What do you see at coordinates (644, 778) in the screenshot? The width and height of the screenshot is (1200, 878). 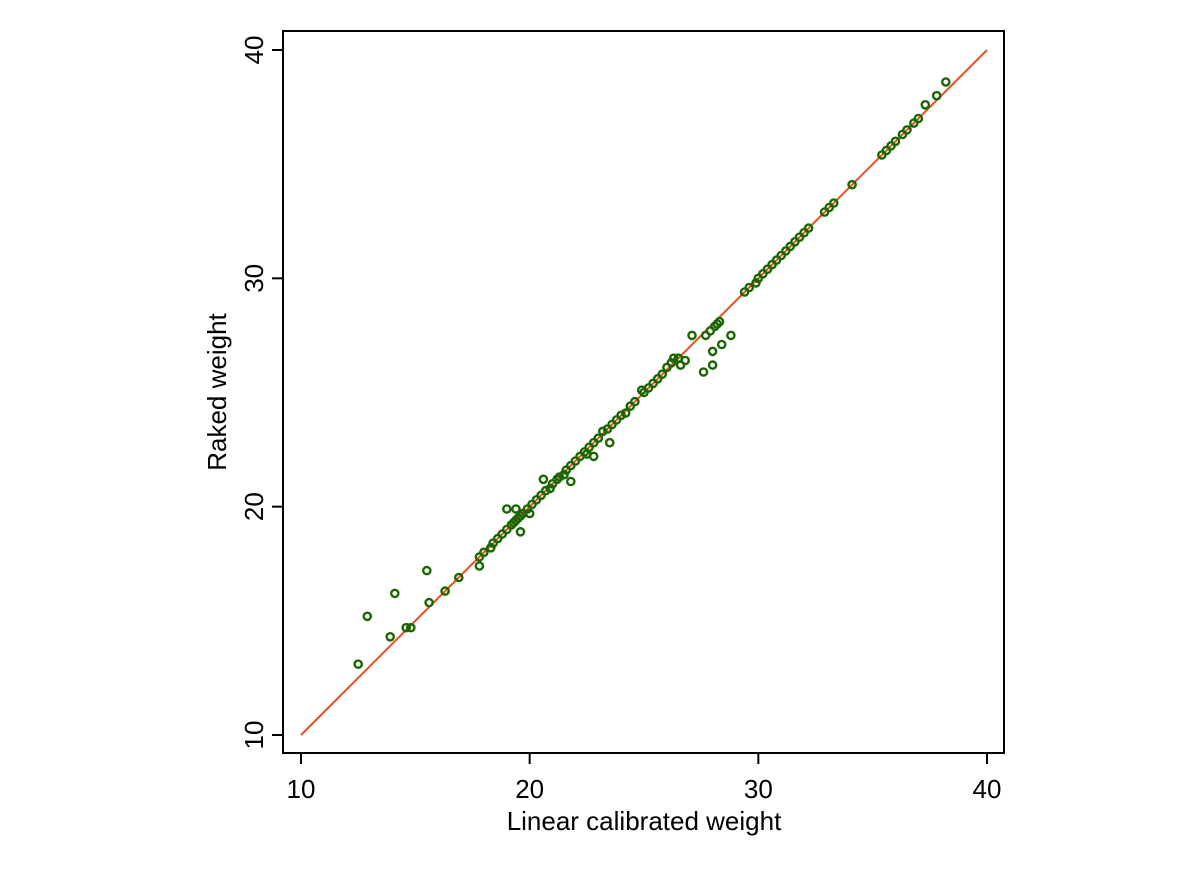 I see `x-axis-ticks: 10 20 30 40` at bounding box center [644, 778].